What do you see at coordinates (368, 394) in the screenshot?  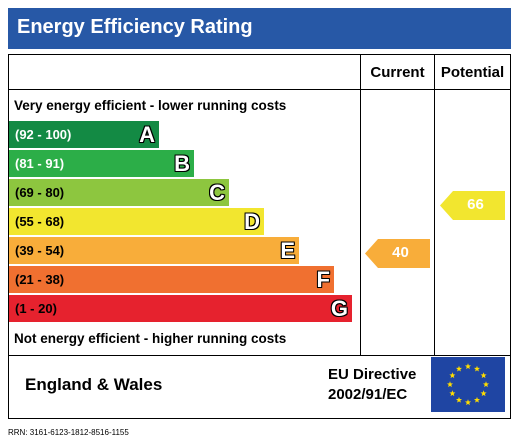 I see `directive-line-2: 2002/91/EC` at bounding box center [368, 394].